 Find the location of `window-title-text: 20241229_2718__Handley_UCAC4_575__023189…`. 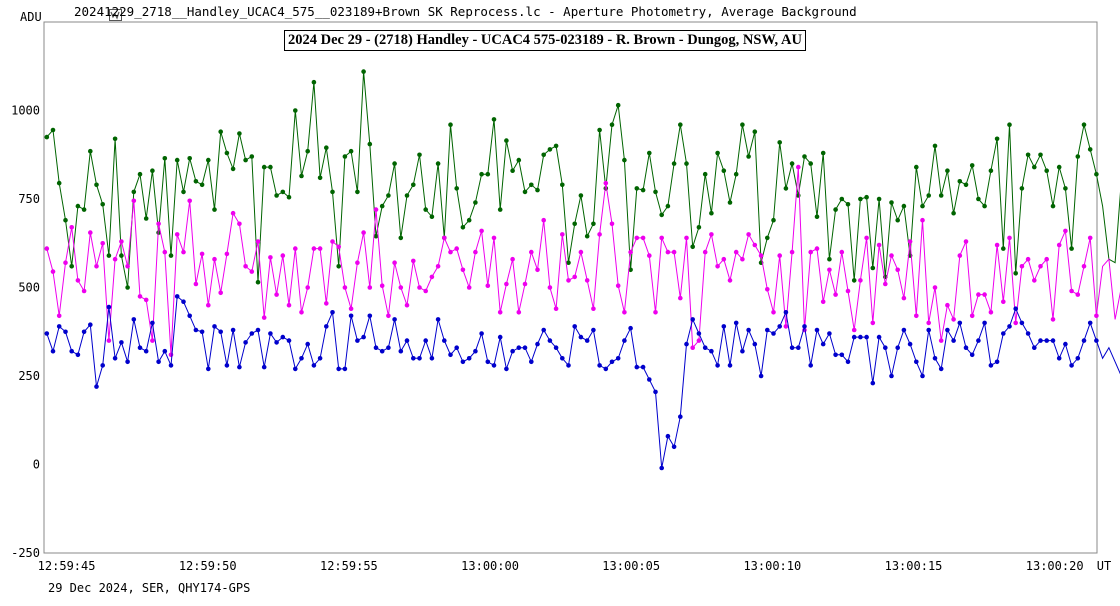

window-title-text: 20241229_2718__Handley_UCAC4_575__023189… is located at coordinates (465, 11).